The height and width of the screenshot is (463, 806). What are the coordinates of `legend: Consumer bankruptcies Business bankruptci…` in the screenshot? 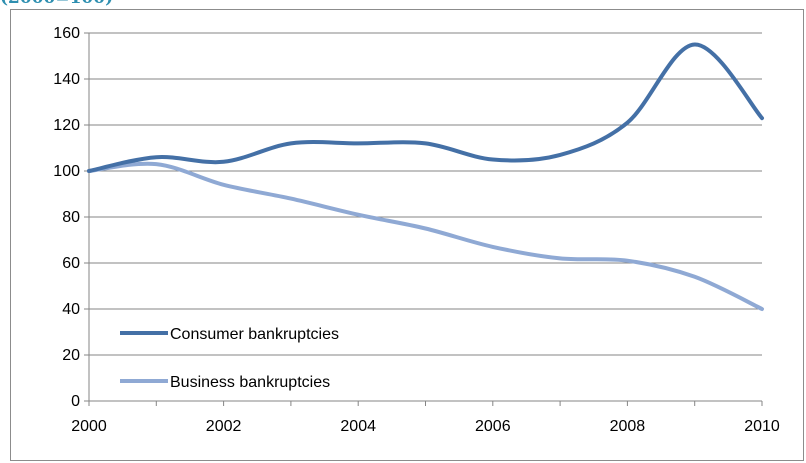 It's located at (229, 358).